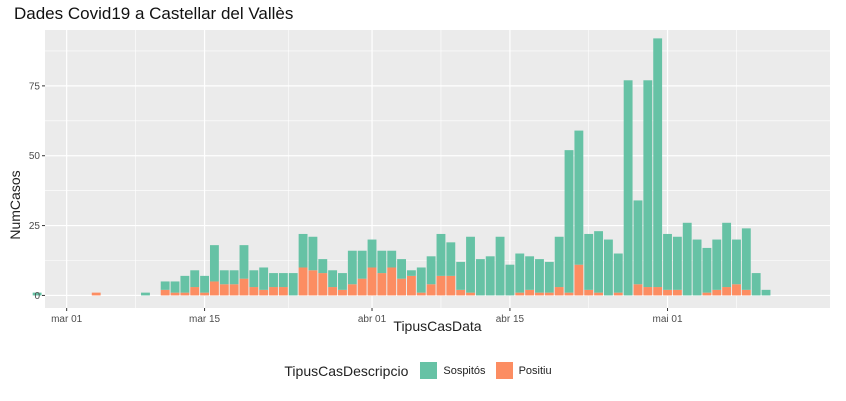 Image resolution: width=846 pixels, height=401 pixels. I want to click on y-axis: 0 25 50 75, so click(37, 191).